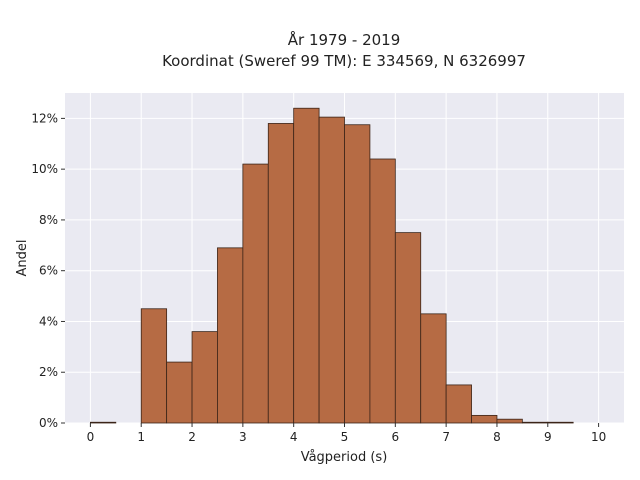 The width and height of the screenshot is (640, 480). Describe the element at coordinates (44, 118) in the screenshot. I see `y-tick-label: 12%` at that location.